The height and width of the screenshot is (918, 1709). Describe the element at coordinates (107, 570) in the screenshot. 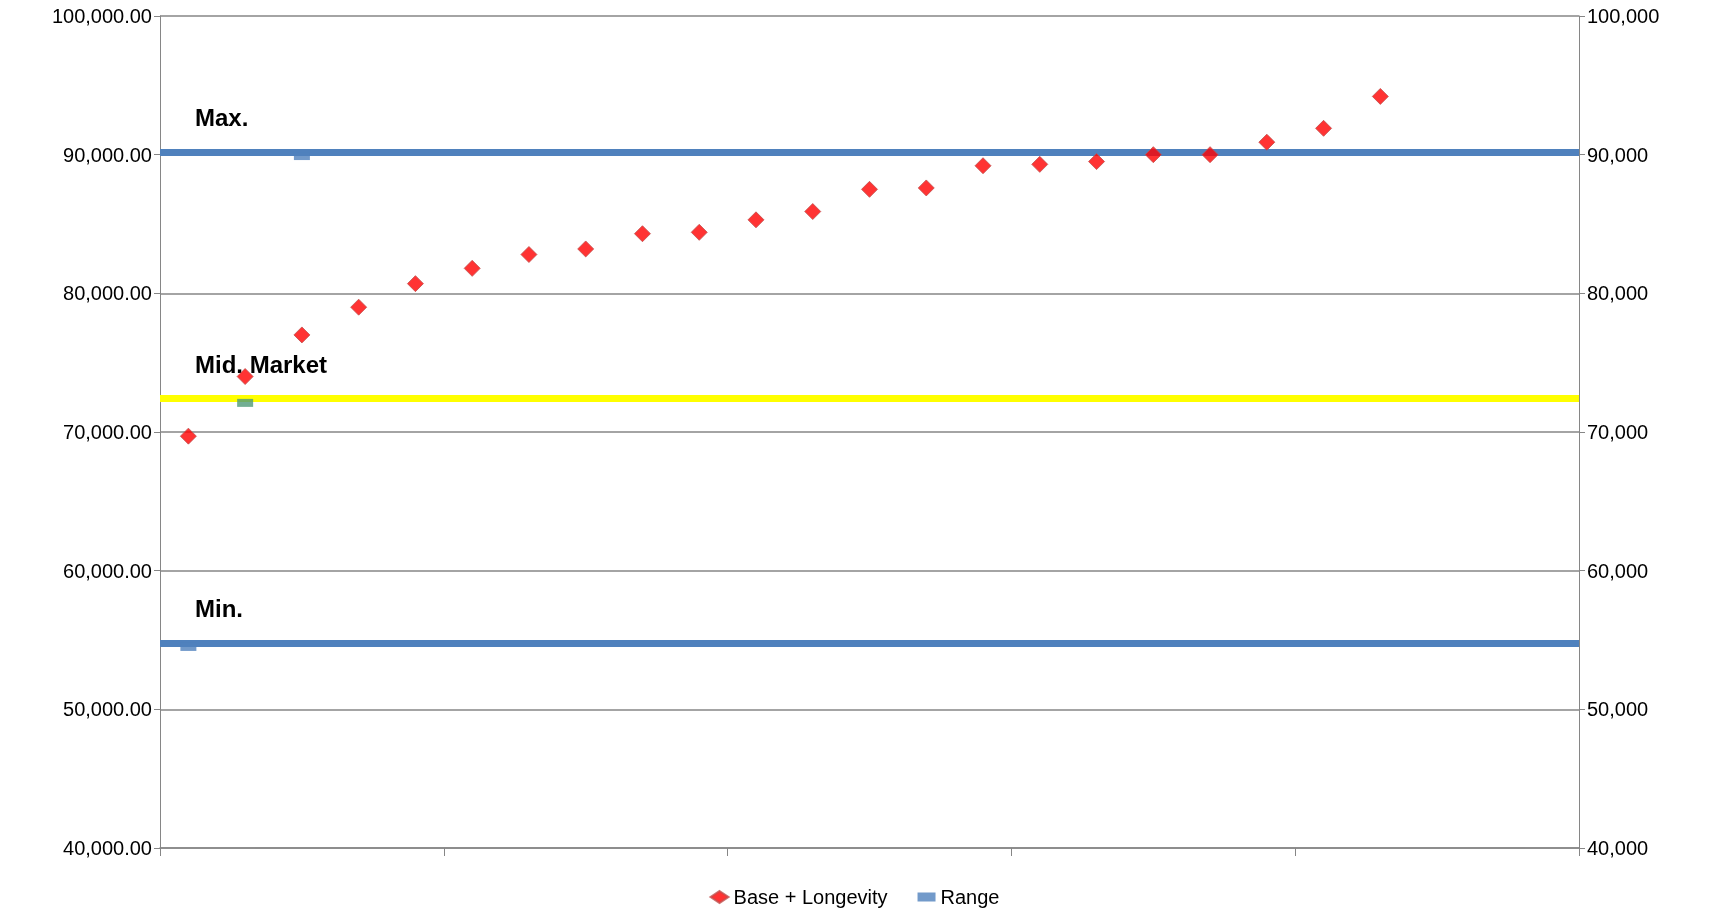

I see `y-tick-label: 60,000.00` at that location.